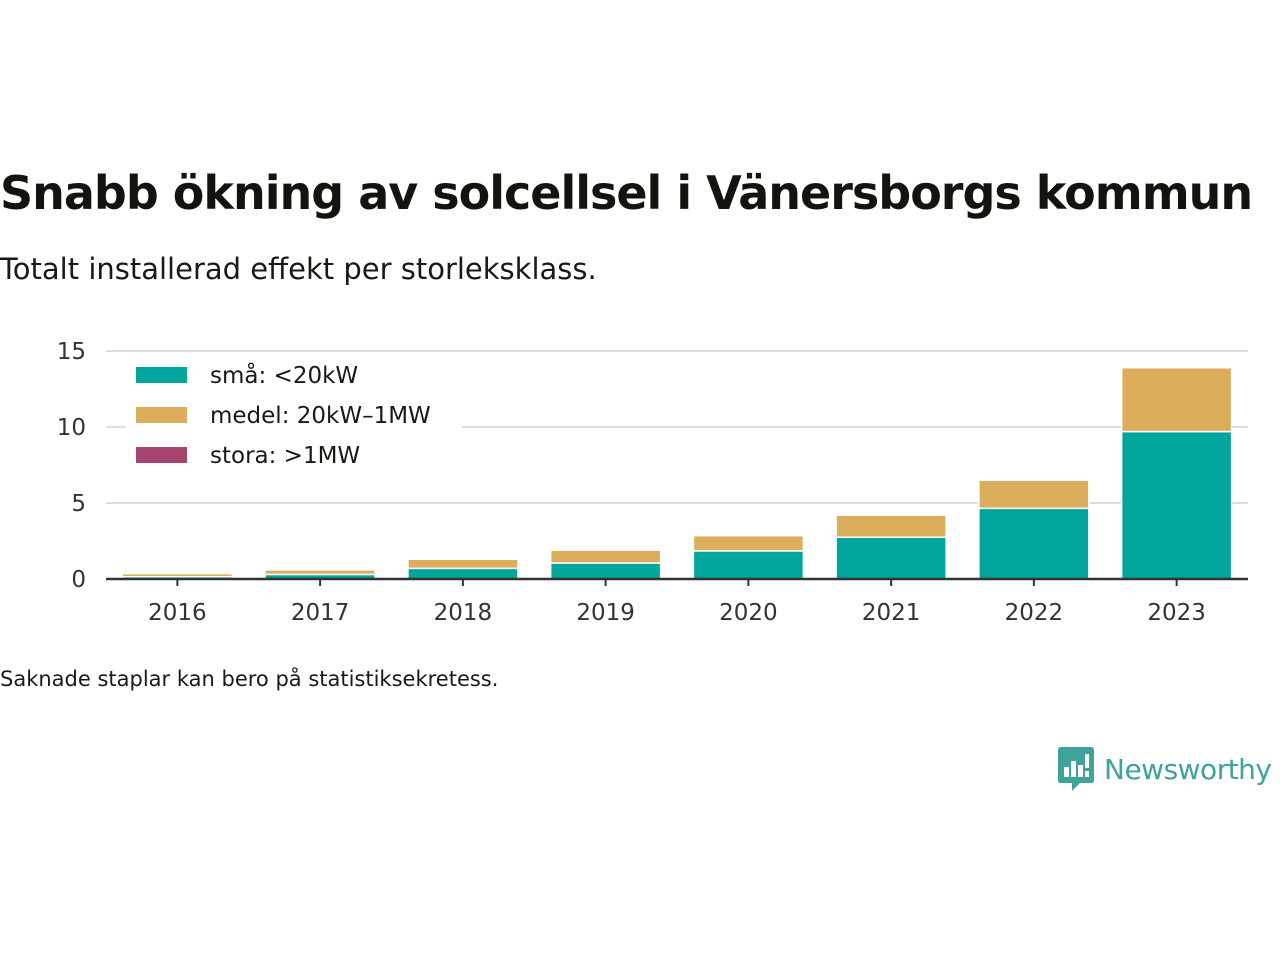  Describe the element at coordinates (320, 416) in the screenshot. I see `legend-label-1: medel: 20kW–1MW` at that location.